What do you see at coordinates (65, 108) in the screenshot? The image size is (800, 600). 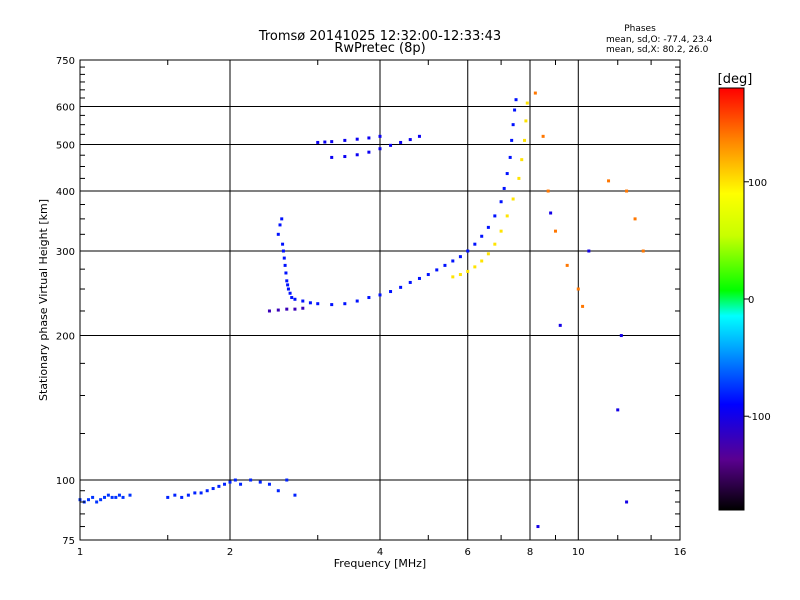 I see `y-tick-label: 600` at bounding box center [65, 108].